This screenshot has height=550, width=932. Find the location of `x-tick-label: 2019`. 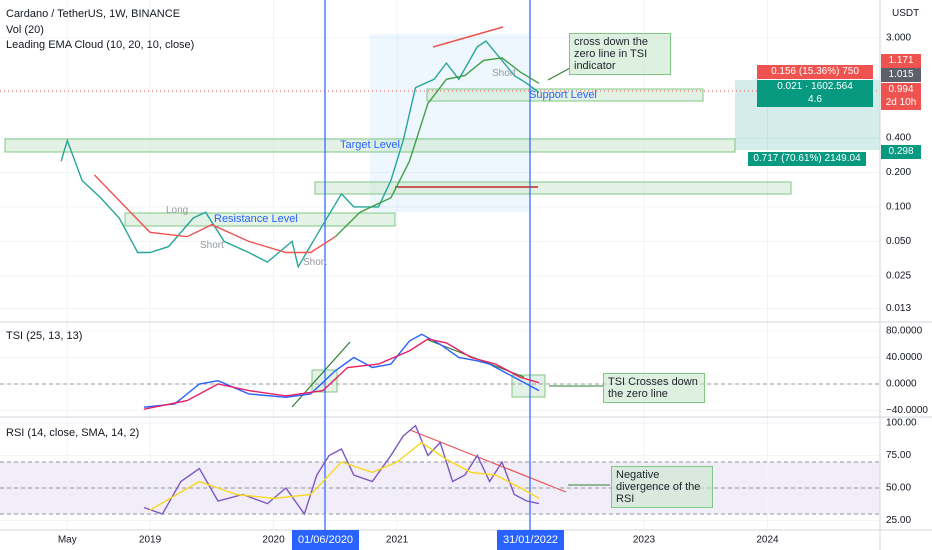

x-tick-label: 2019 is located at coordinates (150, 540).